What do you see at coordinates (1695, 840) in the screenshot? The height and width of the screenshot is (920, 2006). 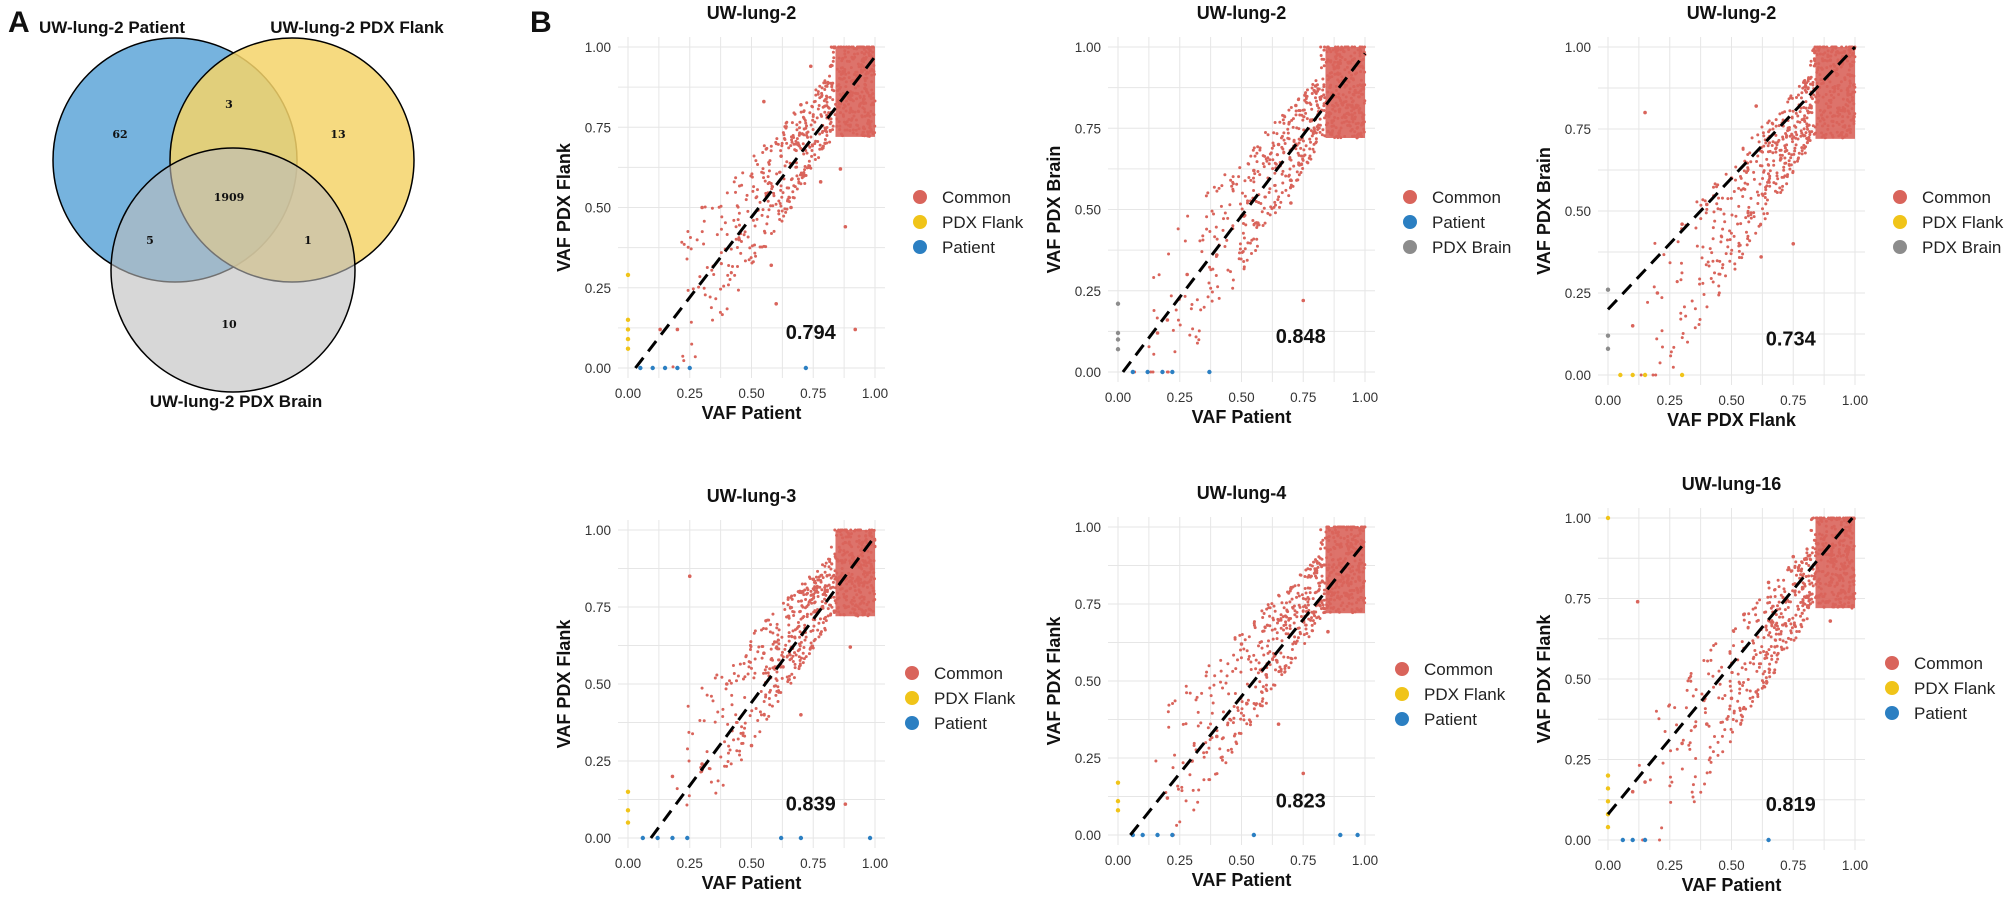 I see `series-patient` at bounding box center [1695, 840].